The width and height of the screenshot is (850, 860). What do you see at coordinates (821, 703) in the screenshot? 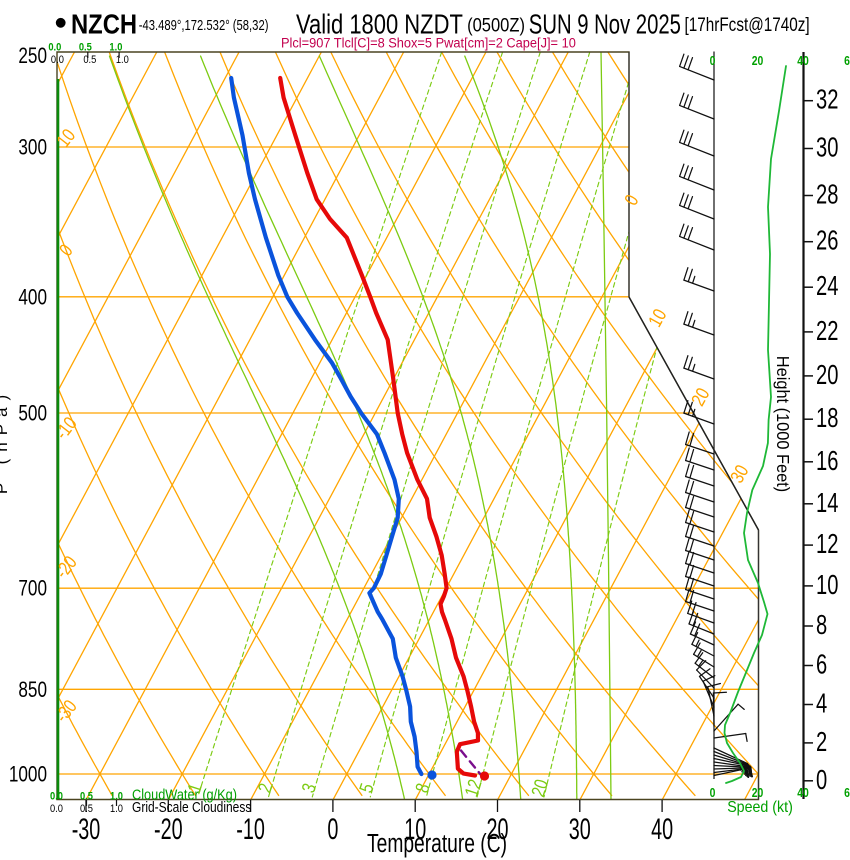
I see `svg-text: 4` at bounding box center [821, 703].